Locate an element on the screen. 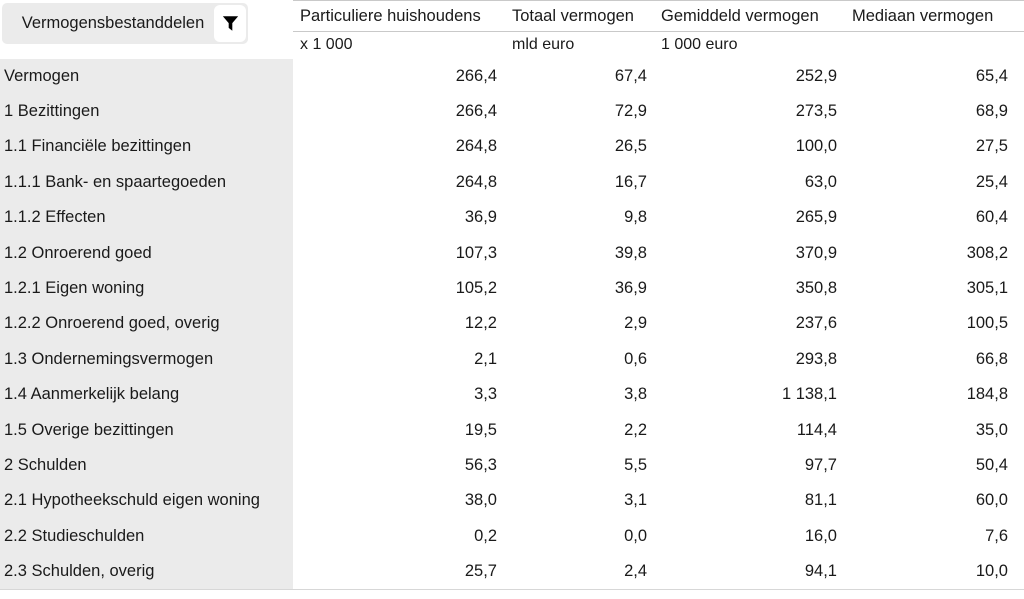 The width and height of the screenshot is (1024, 599). column-unit-totaal-vermogen: mld euro is located at coordinates (543, 45).